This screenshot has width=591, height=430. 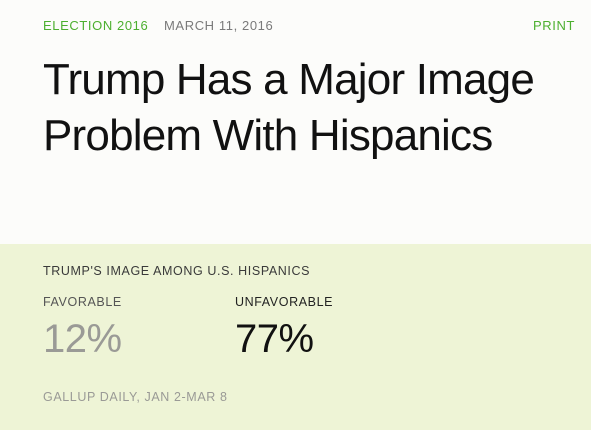 What do you see at coordinates (135, 397) in the screenshot?
I see `data-source: GALLUP DAILY, JAN 2-MAR 8` at bounding box center [135, 397].